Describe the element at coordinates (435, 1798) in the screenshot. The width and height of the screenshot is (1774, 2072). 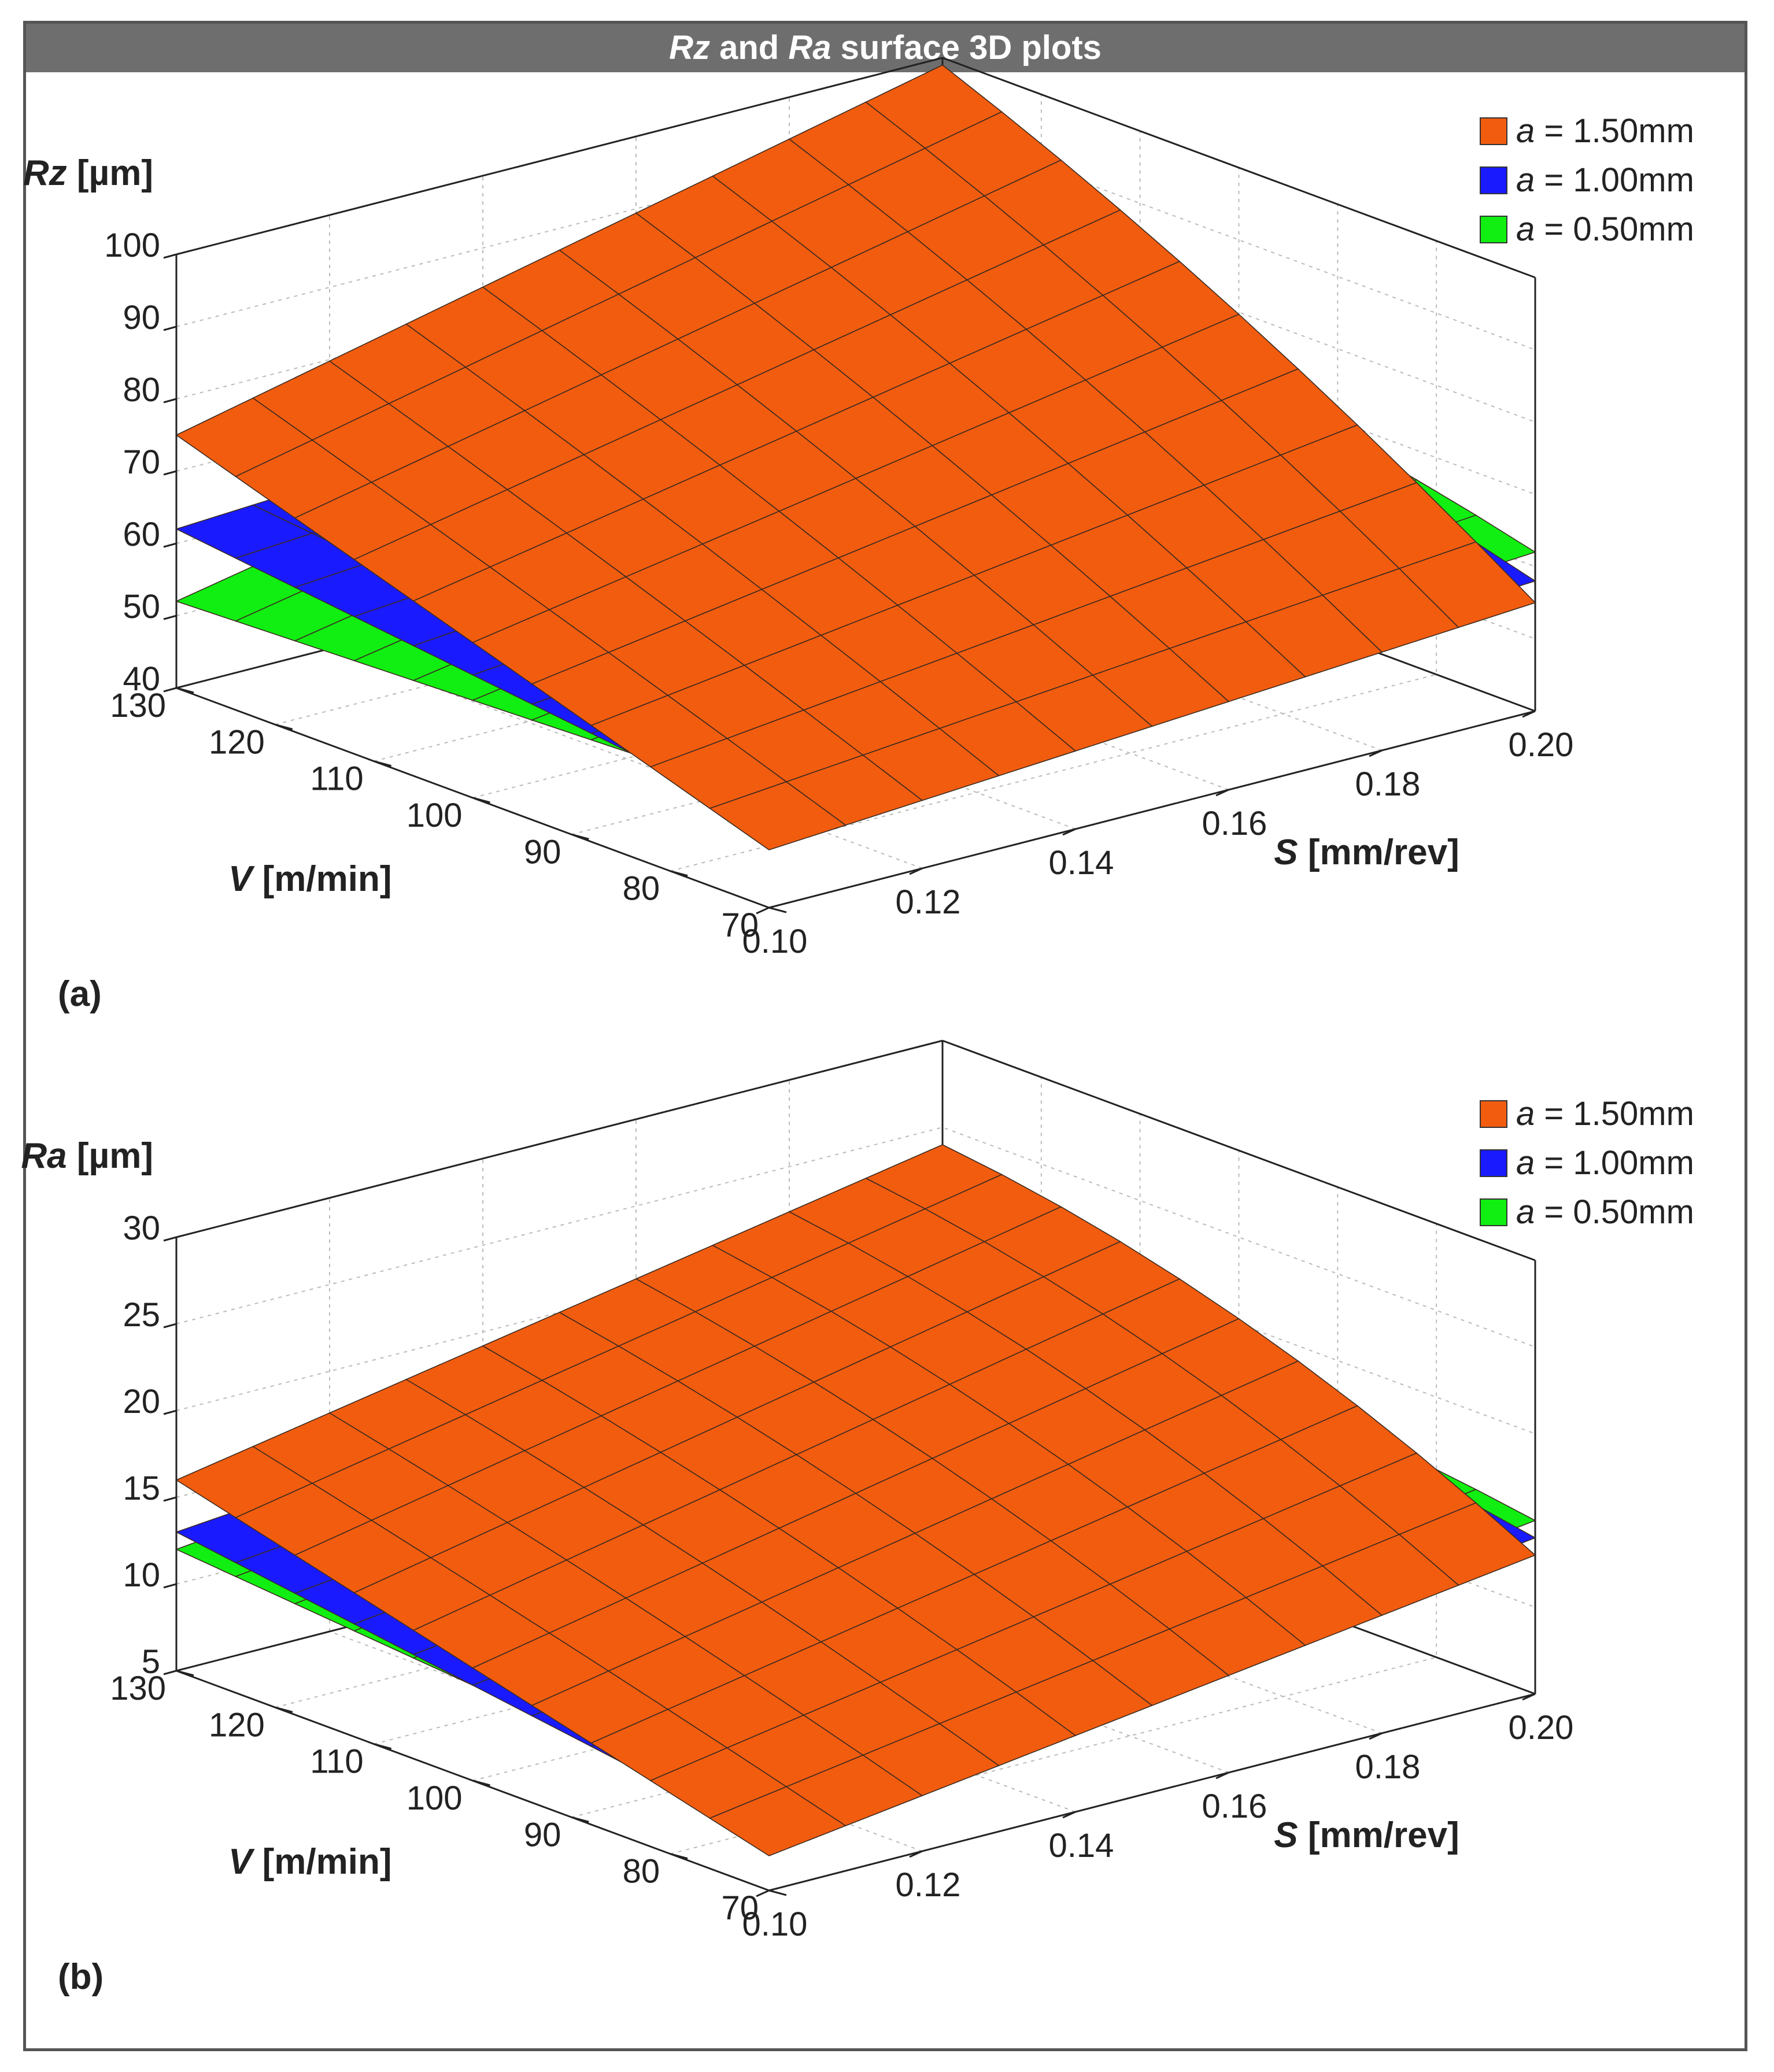
I see `y-tick-label: 100` at that location.